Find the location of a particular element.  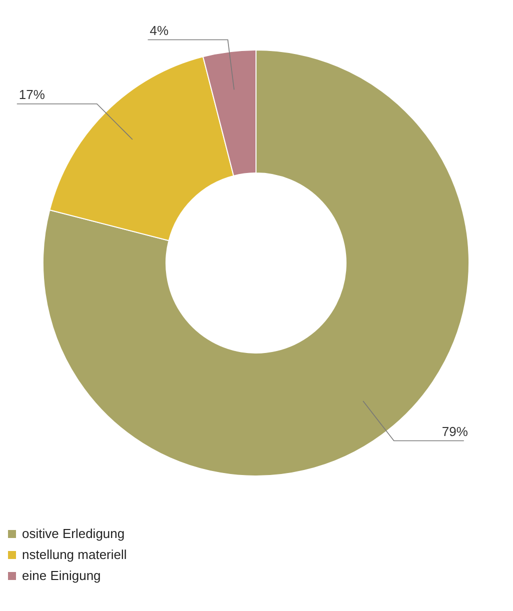

data-label: 4% is located at coordinates (160, 30).